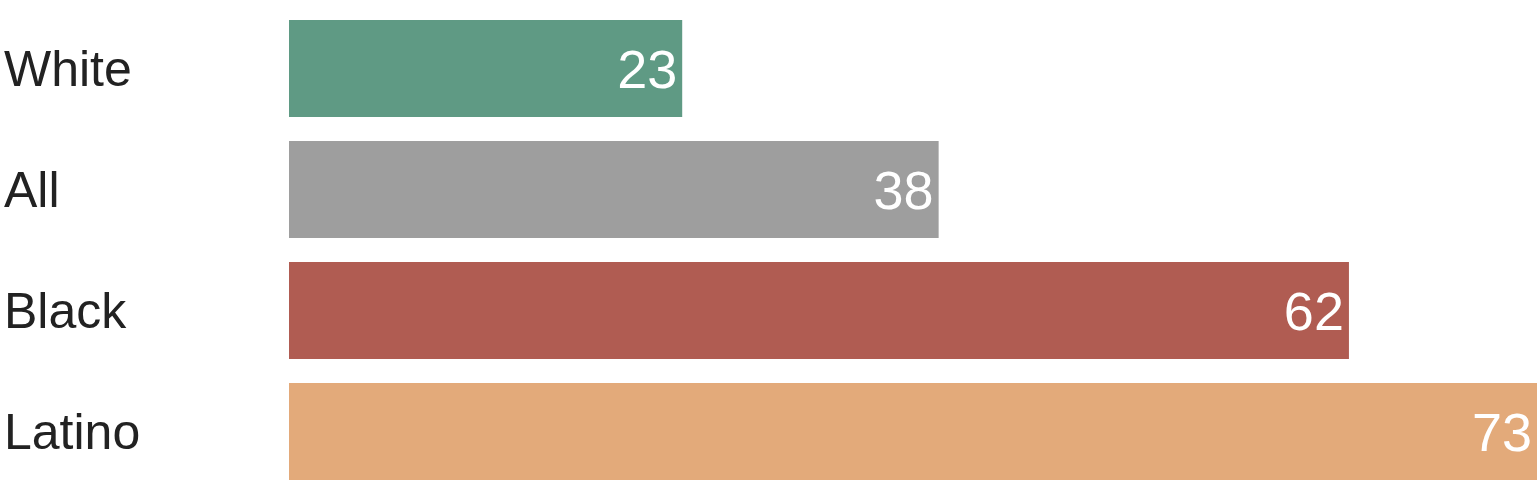 This screenshot has height=492, width=1537. Describe the element at coordinates (68, 69) in the screenshot. I see `y-tick-label: White` at that location.